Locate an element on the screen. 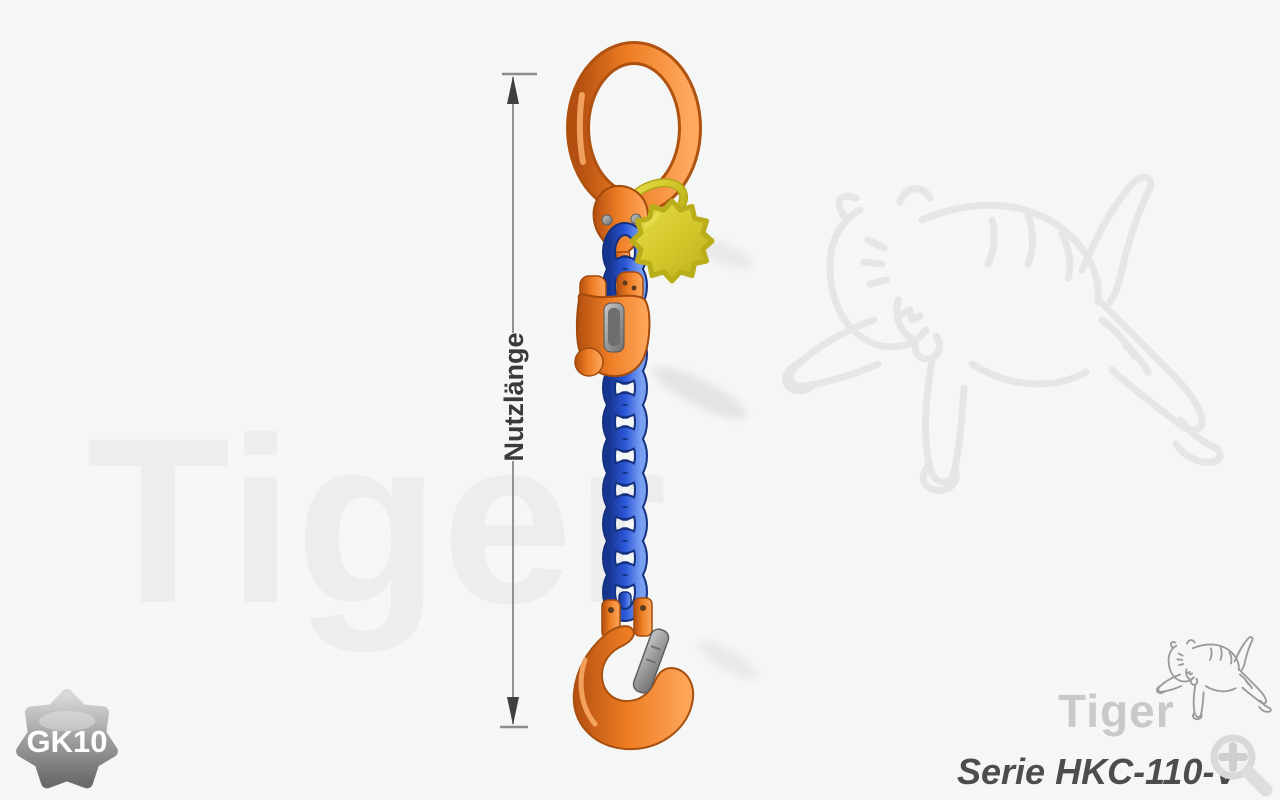 The width and height of the screenshot is (1280, 800). brand-logo-text: Tiger is located at coordinates (1116, 711).